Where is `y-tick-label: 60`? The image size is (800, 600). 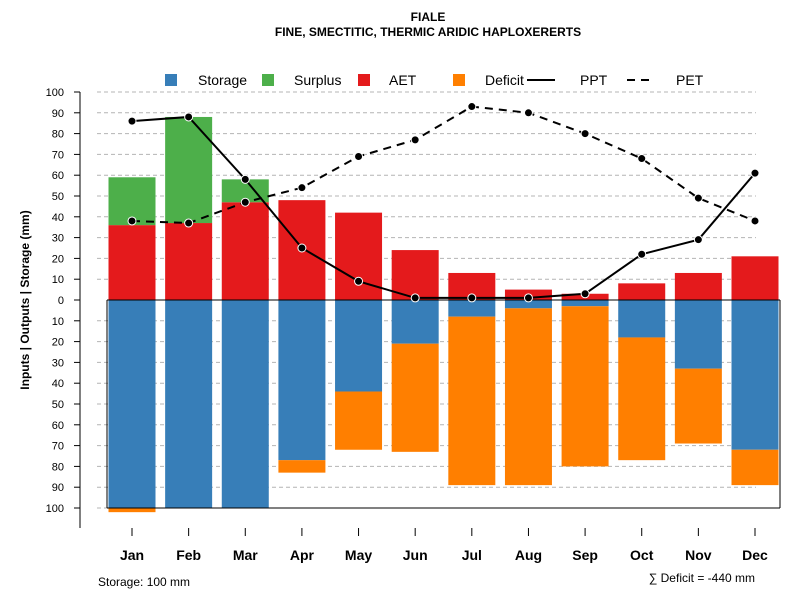
y-tick-label: 60 is located at coordinates (58, 426).